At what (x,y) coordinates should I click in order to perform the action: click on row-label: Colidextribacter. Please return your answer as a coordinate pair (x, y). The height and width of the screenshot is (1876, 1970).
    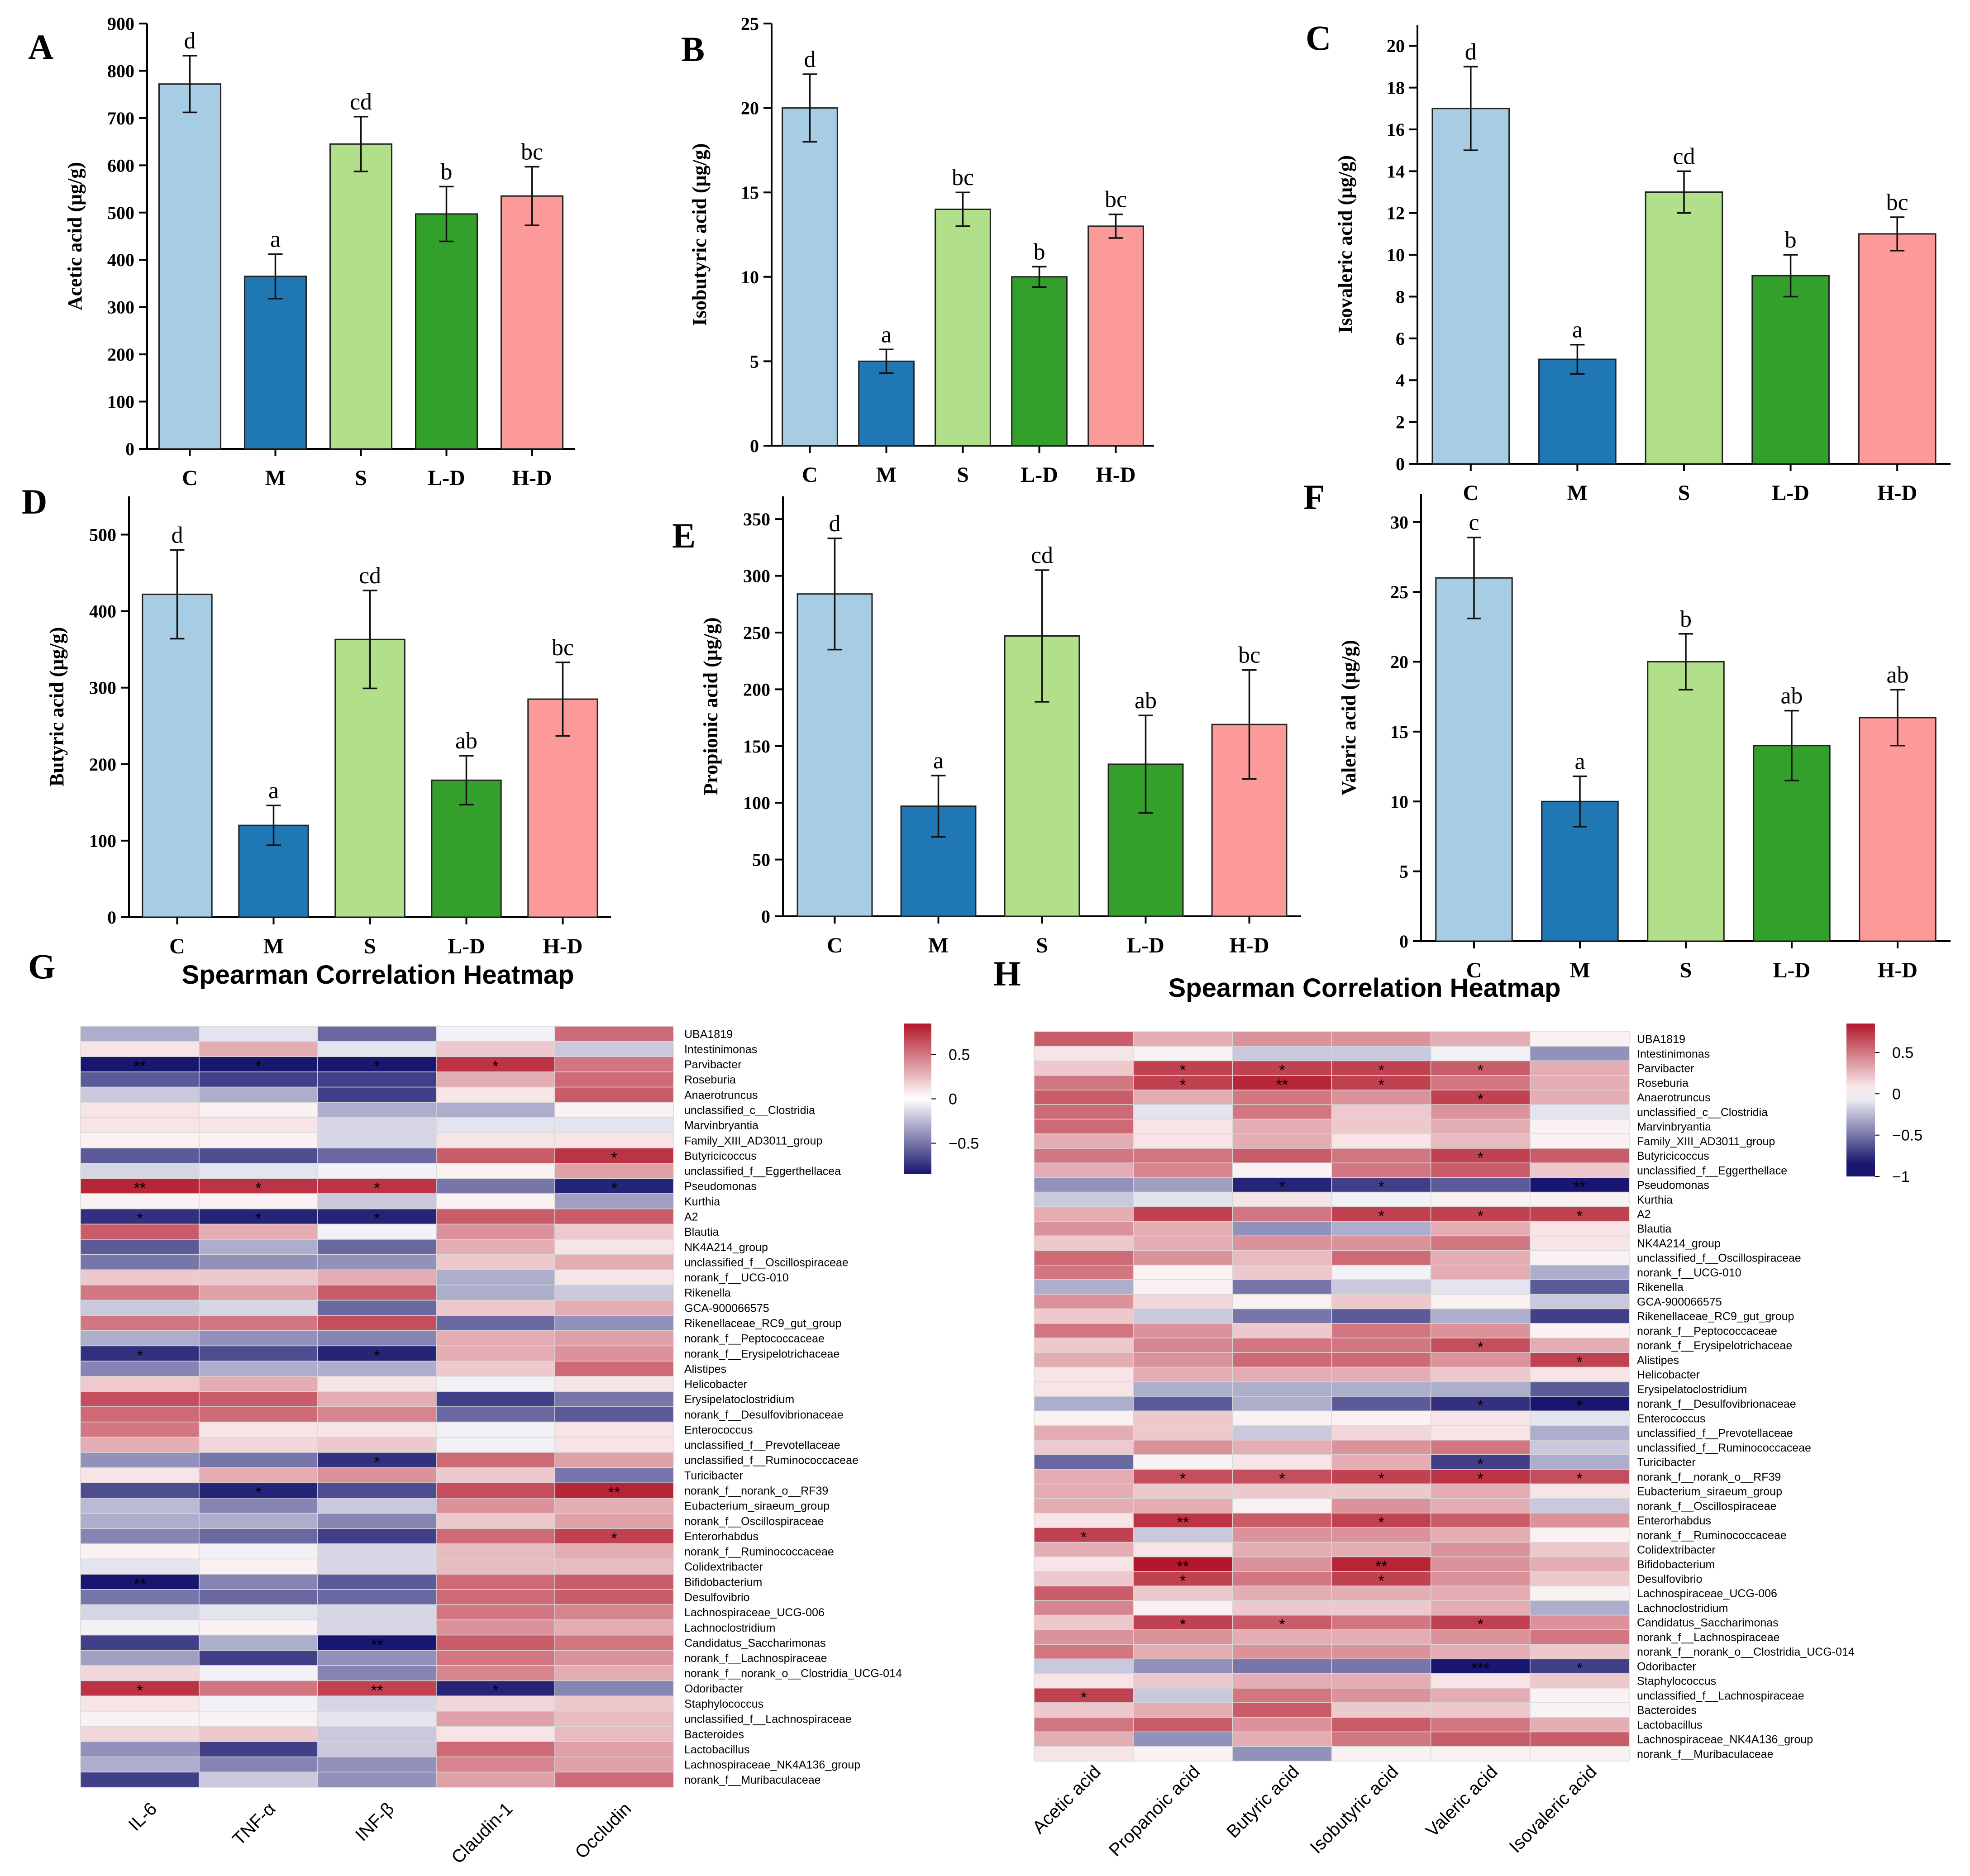
    Looking at the image, I should click on (723, 1567).